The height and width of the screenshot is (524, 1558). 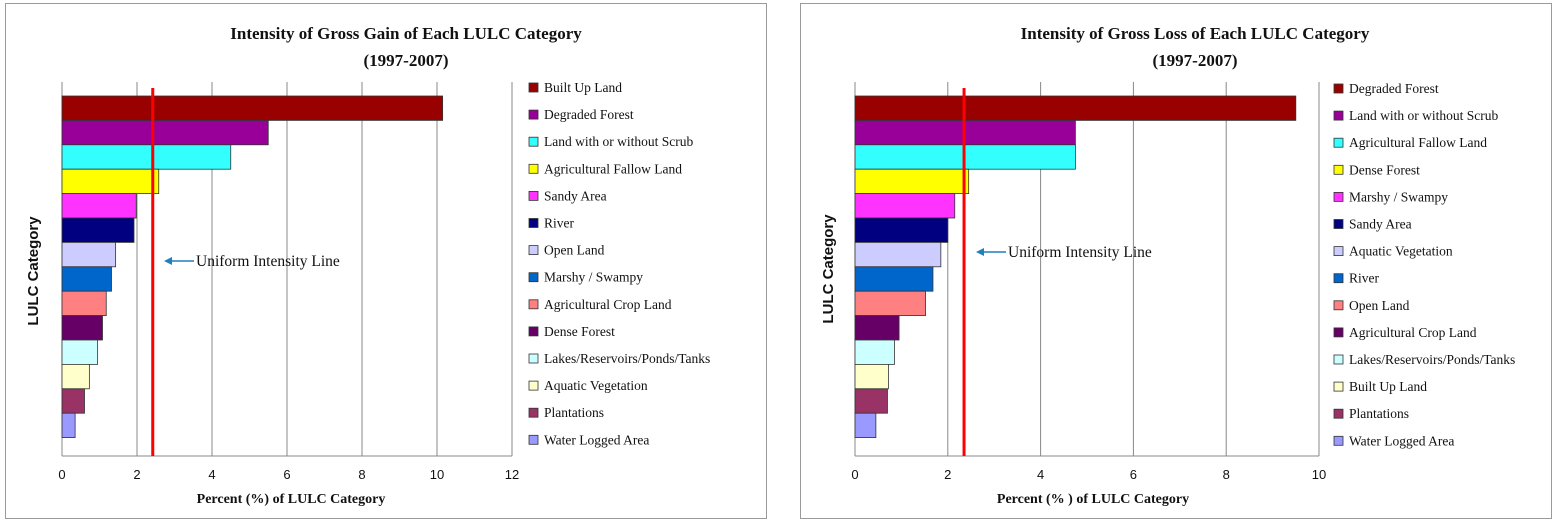 What do you see at coordinates (583, 87) in the screenshot?
I see `legend-label: Built Up Land` at bounding box center [583, 87].